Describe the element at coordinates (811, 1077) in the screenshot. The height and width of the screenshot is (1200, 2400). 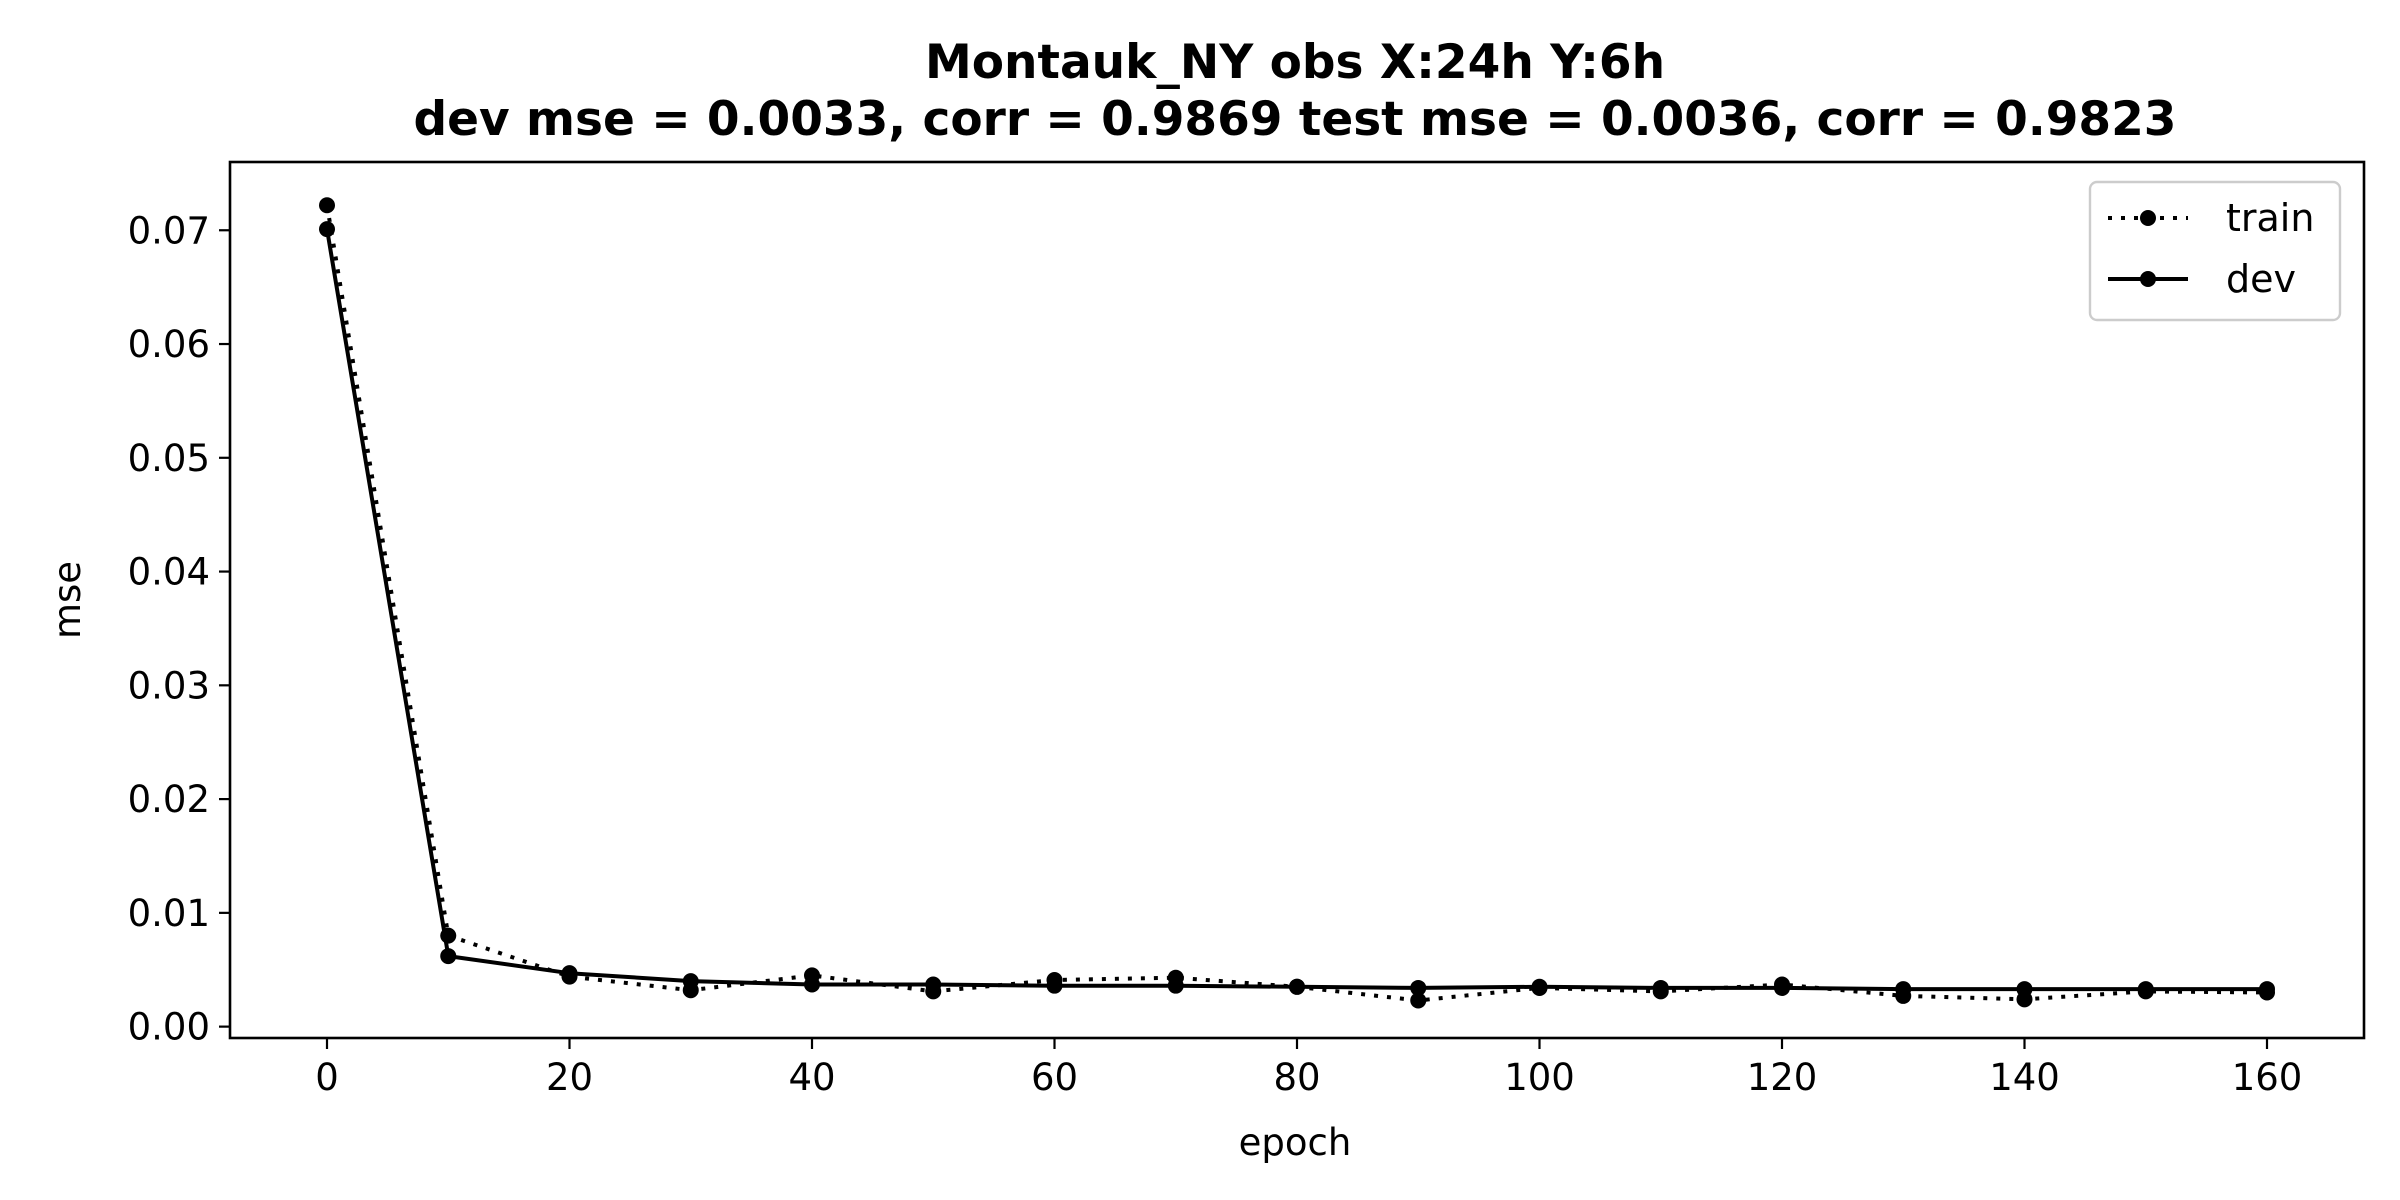
I see `x-tick-label: 40` at that location.